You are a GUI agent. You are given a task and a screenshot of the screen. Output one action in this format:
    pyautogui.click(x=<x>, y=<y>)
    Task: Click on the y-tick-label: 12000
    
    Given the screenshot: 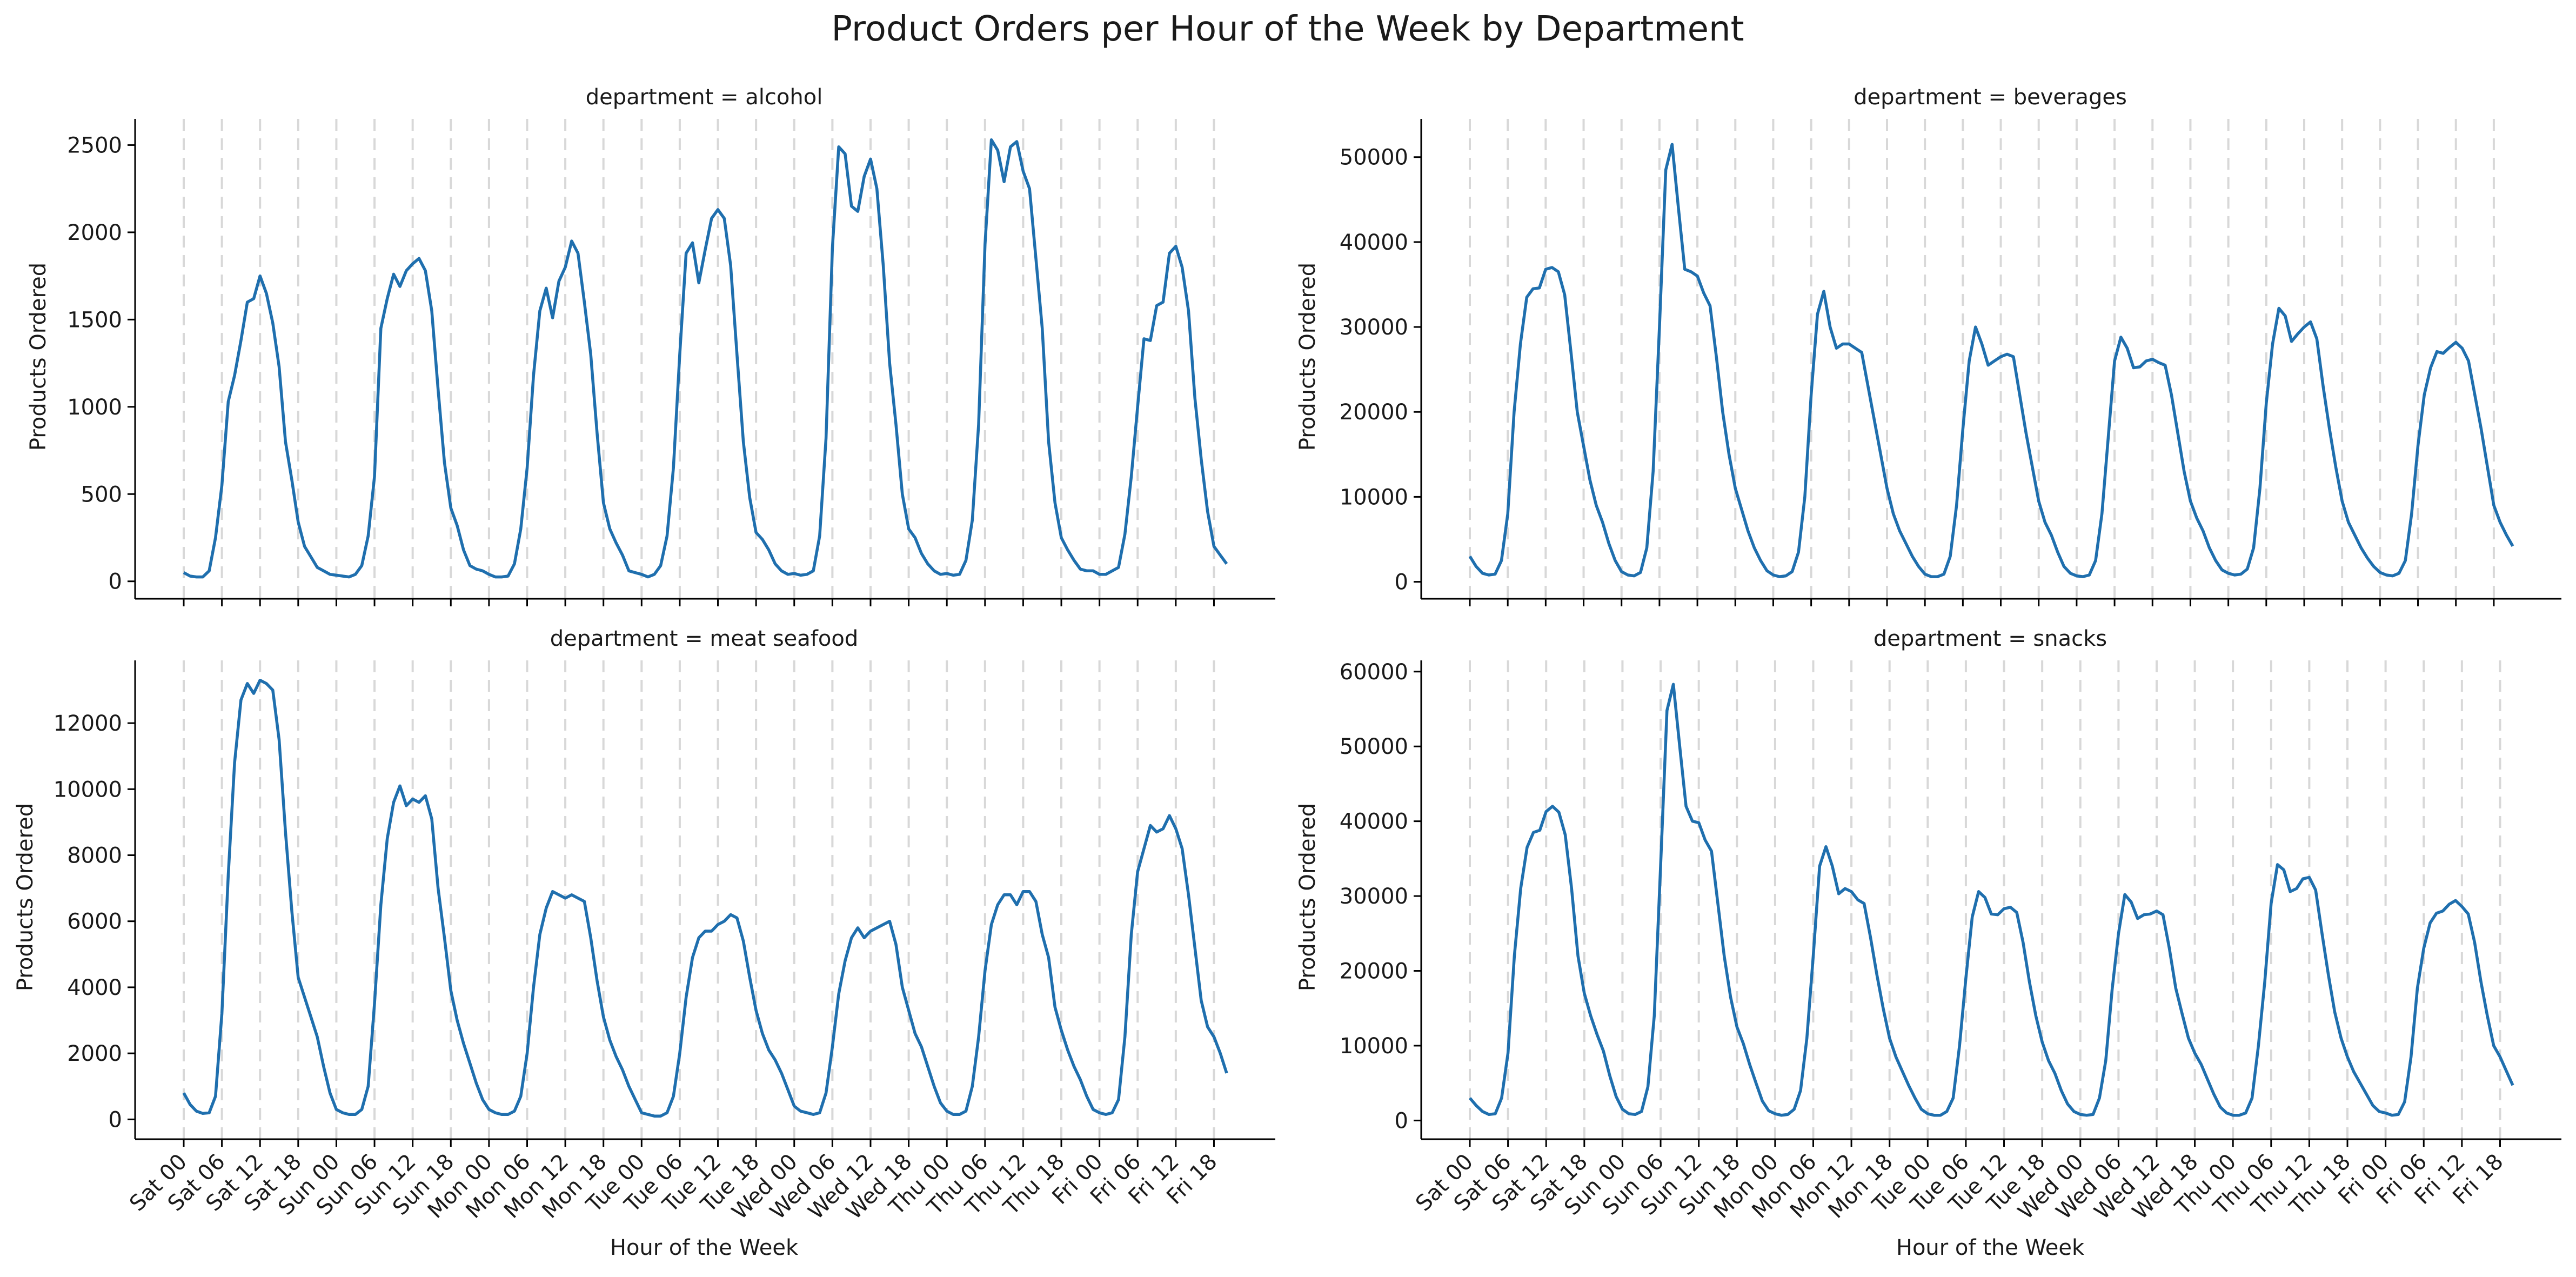 What is the action you would take?
    pyautogui.click(x=87, y=723)
    